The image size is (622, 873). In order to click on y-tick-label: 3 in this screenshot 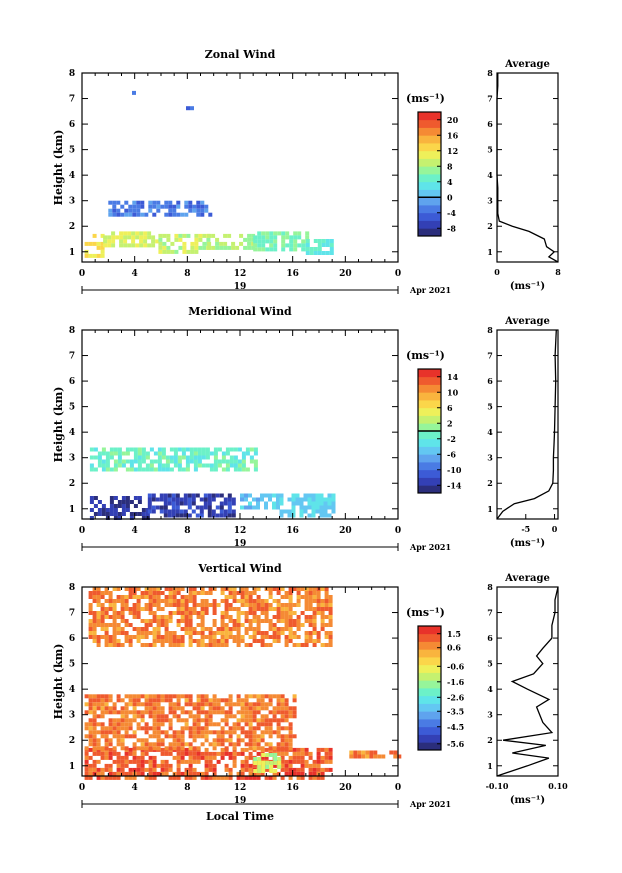, I will do `click(72, 202)`.